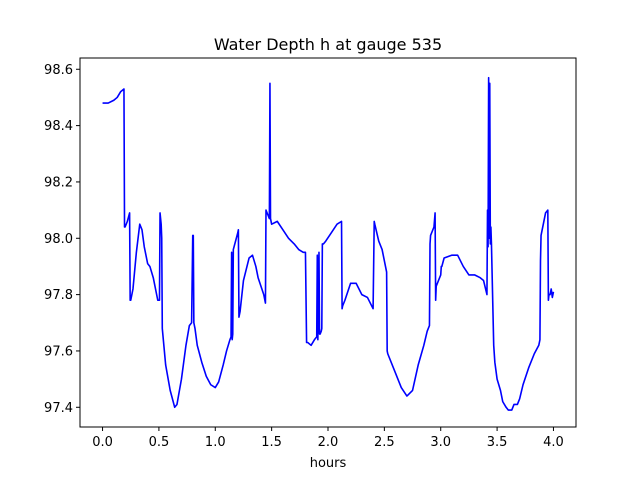 The image size is (640, 480). Describe the element at coordinates (215, 442) in the screenshot. I see `x-tick-label: 1.0` at that location.